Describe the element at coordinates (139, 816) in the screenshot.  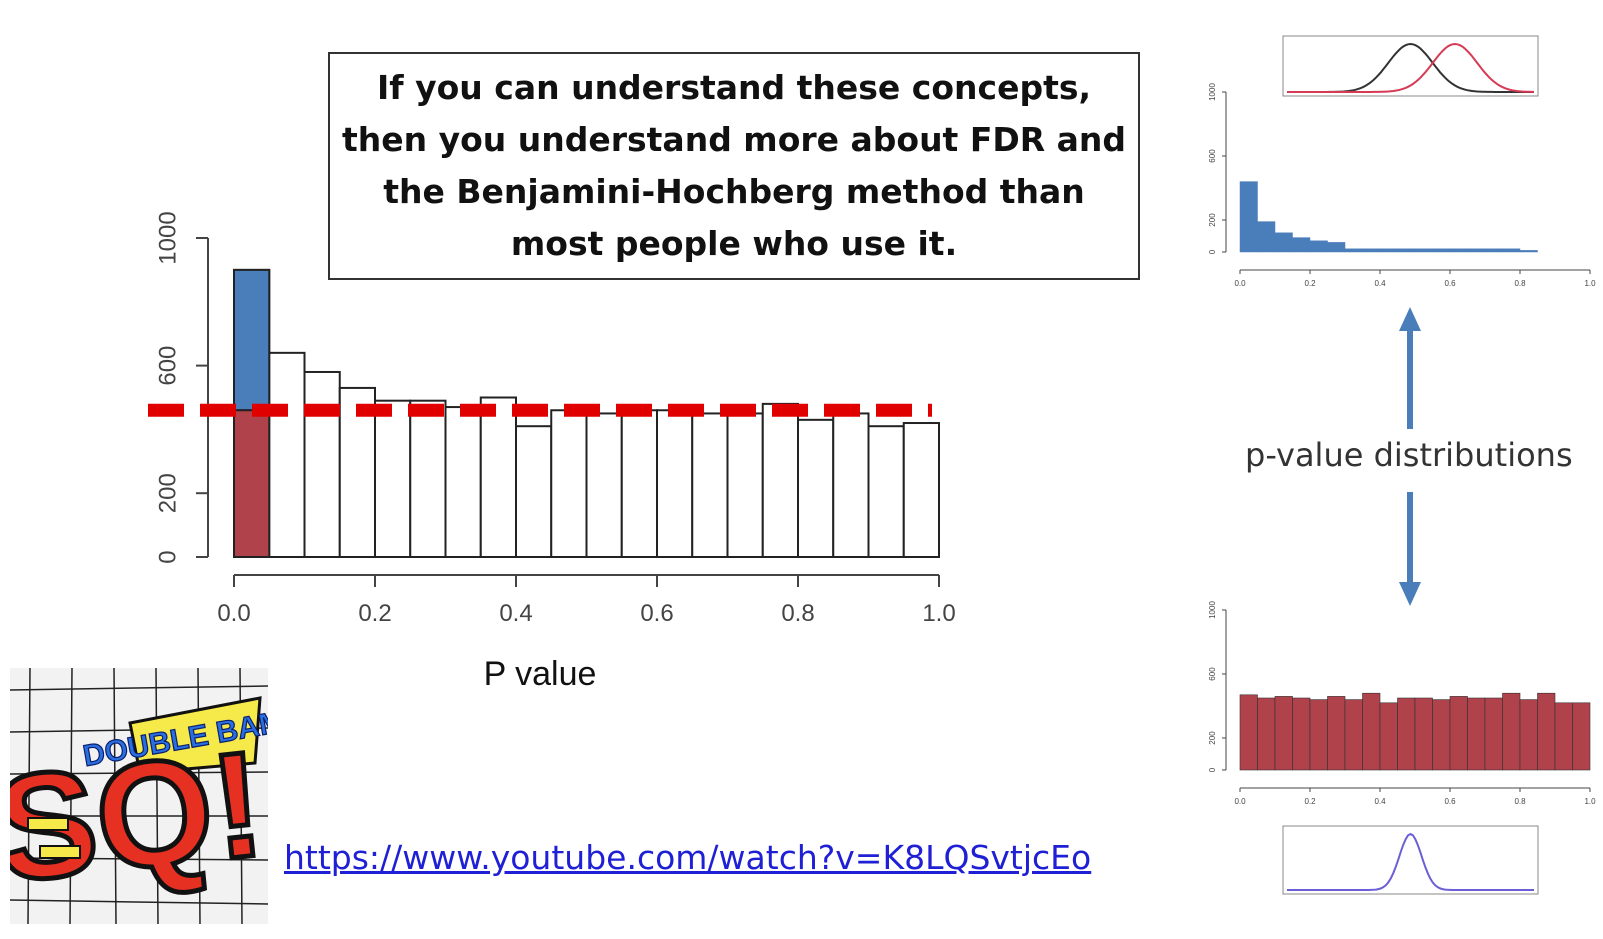
I see `logo-letters: SQ!` at that location.